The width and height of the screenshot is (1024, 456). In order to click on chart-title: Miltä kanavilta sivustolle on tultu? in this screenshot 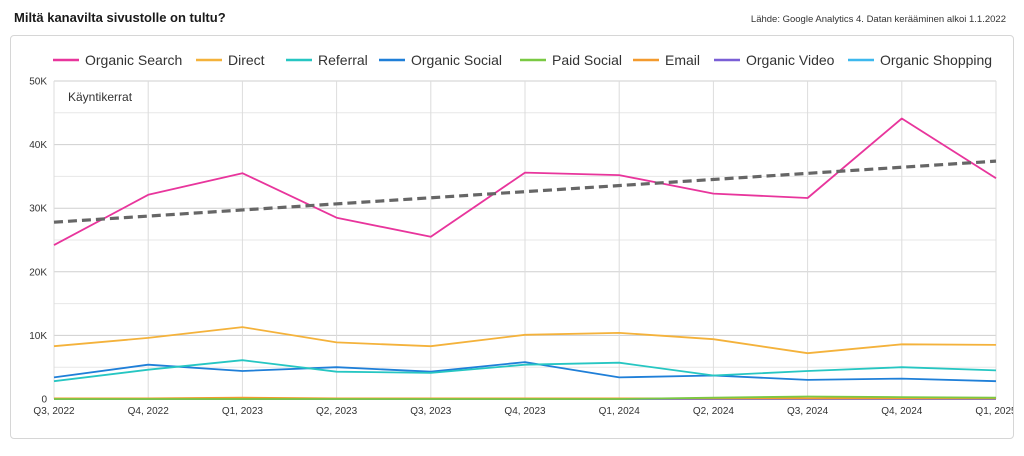, I will do `click(120, 17)`.